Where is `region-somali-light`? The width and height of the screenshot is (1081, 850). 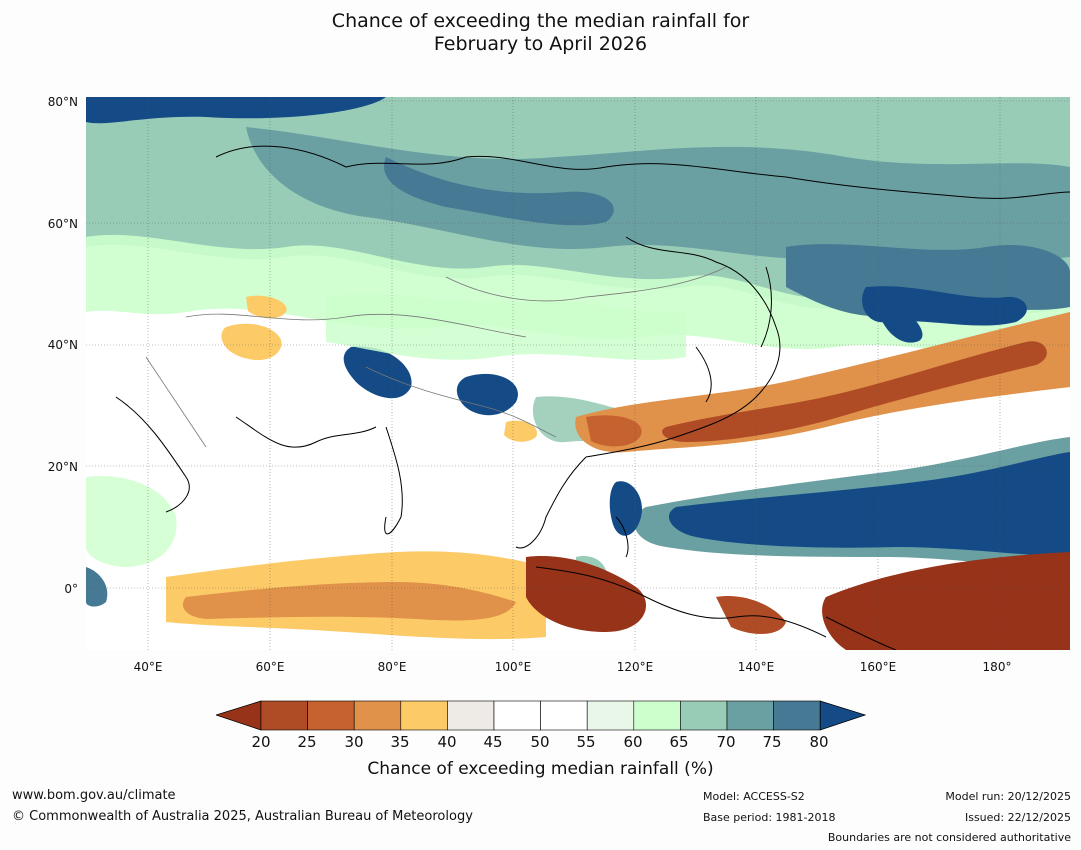
region-somali-light is located at coordinates (131, 521).